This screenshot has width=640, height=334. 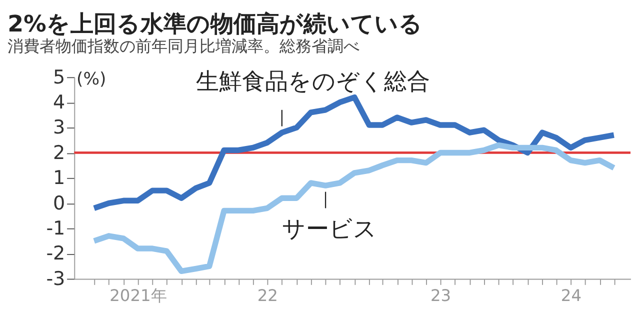 What do you see at coordinates (91, 79) in the screenshot?
I see `y-axis-title: (%)` at bounding box center [91, 79].